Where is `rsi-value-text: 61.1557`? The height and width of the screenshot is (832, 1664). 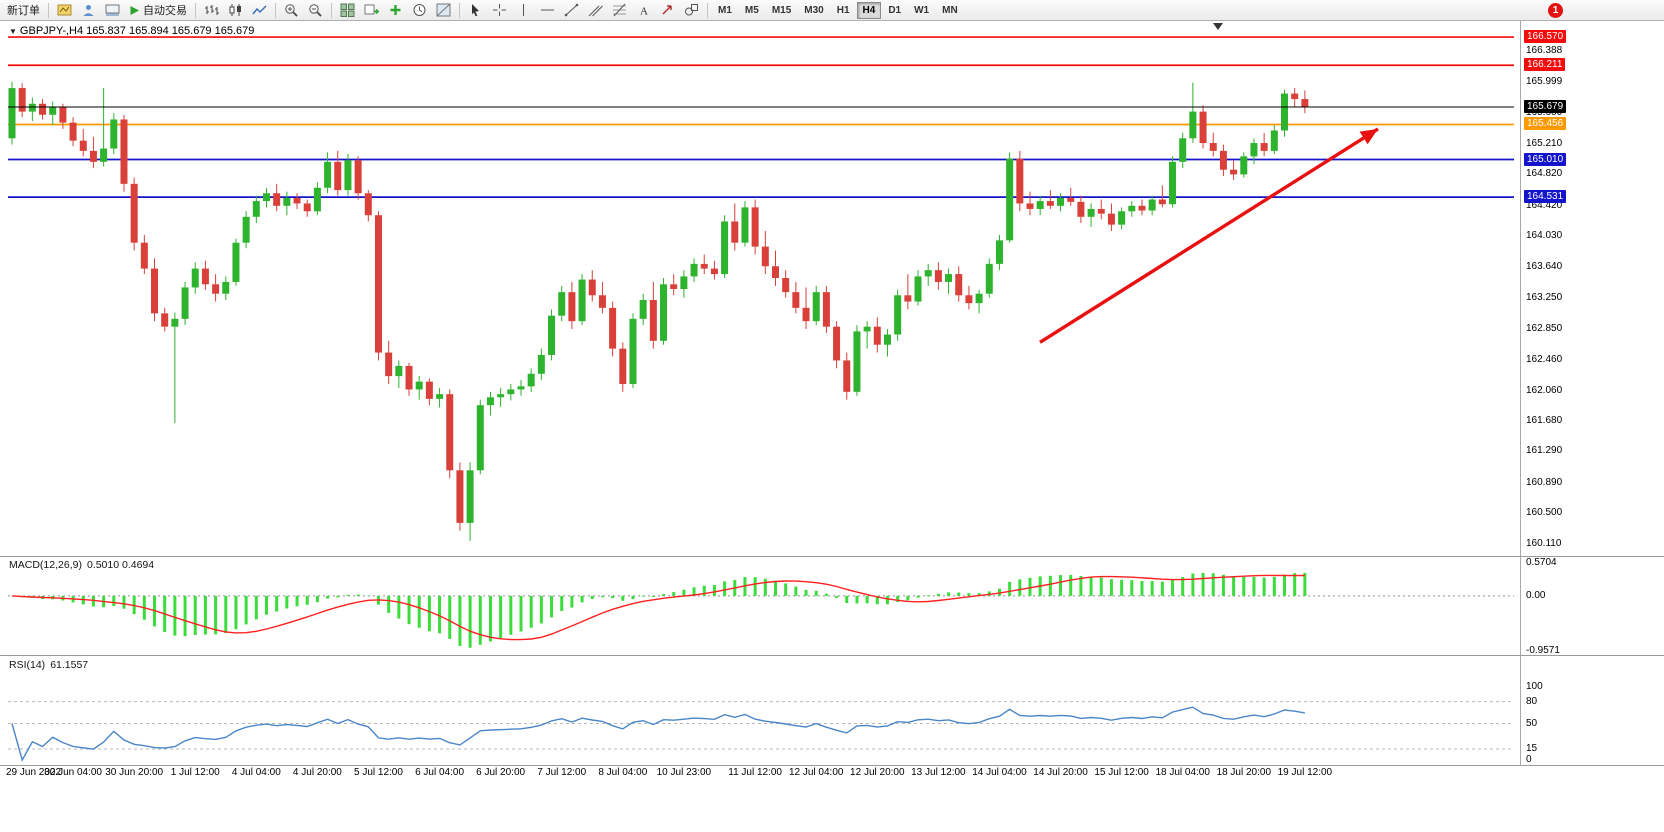 rsi-value-text: 61.1557 is located at coordinates (69, 665).